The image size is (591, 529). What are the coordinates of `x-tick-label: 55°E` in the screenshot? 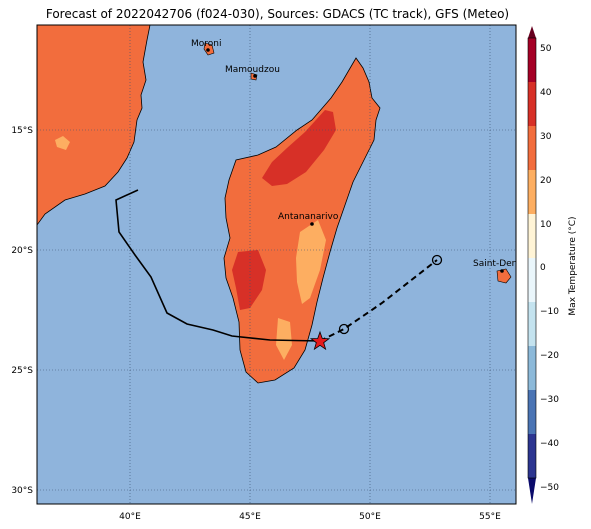 It's located at (490, 517).